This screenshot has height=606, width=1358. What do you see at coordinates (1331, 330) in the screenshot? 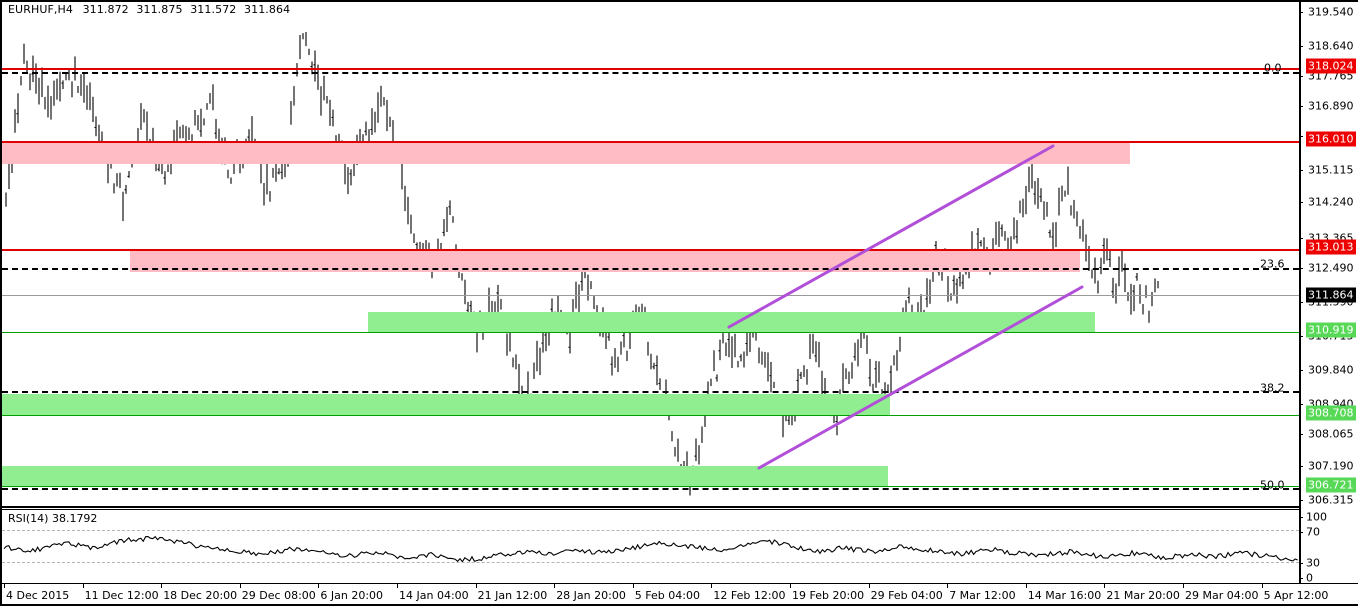
I see `price-marker-310-919: 310.919` at bounding box center [1331, 330].